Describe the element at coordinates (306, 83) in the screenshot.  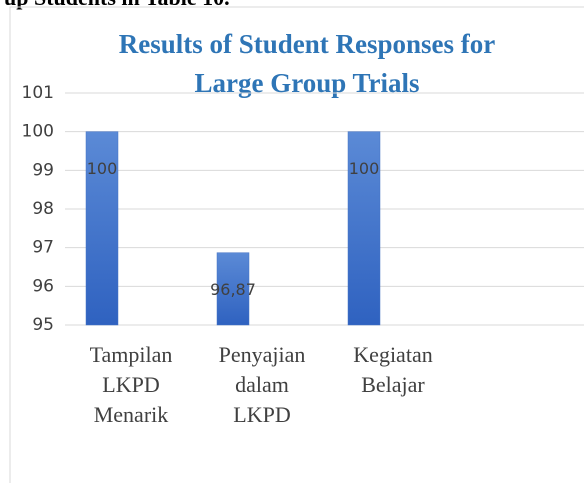
I see `chart-title: Large Group Trials` at that location.